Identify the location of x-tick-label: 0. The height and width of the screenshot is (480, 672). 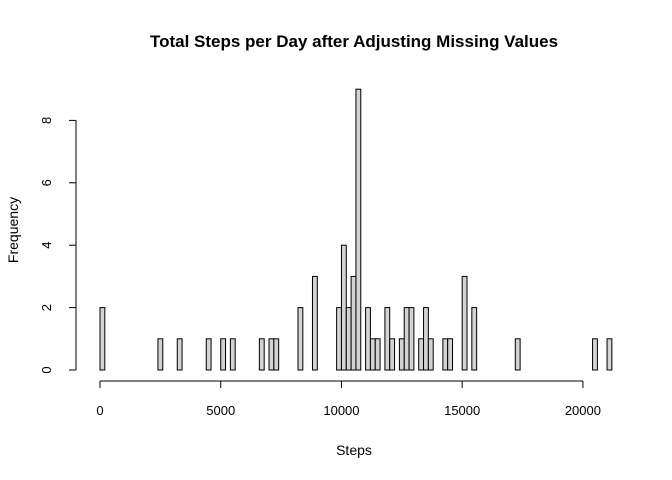
(99, 410).